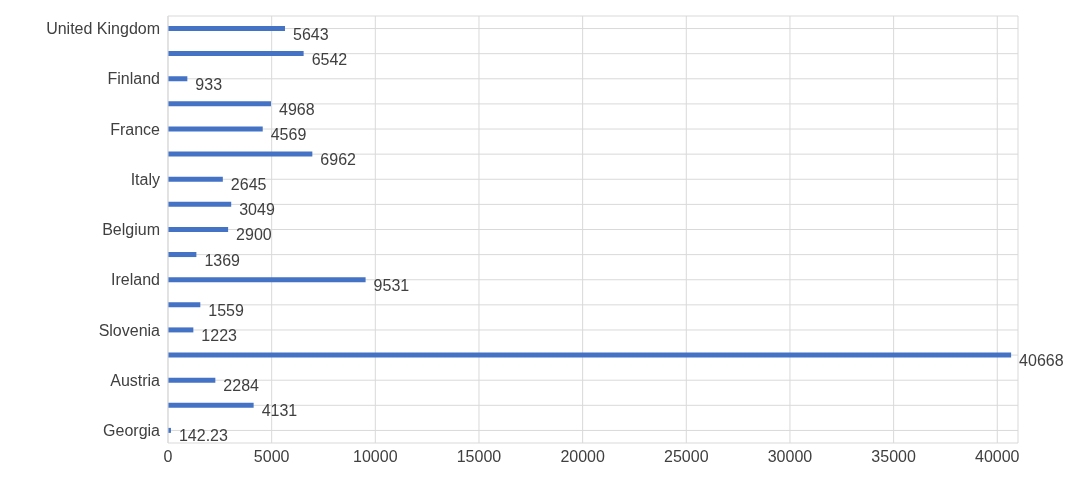 The image size is (1086, 485). I want to click on y-tick-label: France, so click(135, 129).